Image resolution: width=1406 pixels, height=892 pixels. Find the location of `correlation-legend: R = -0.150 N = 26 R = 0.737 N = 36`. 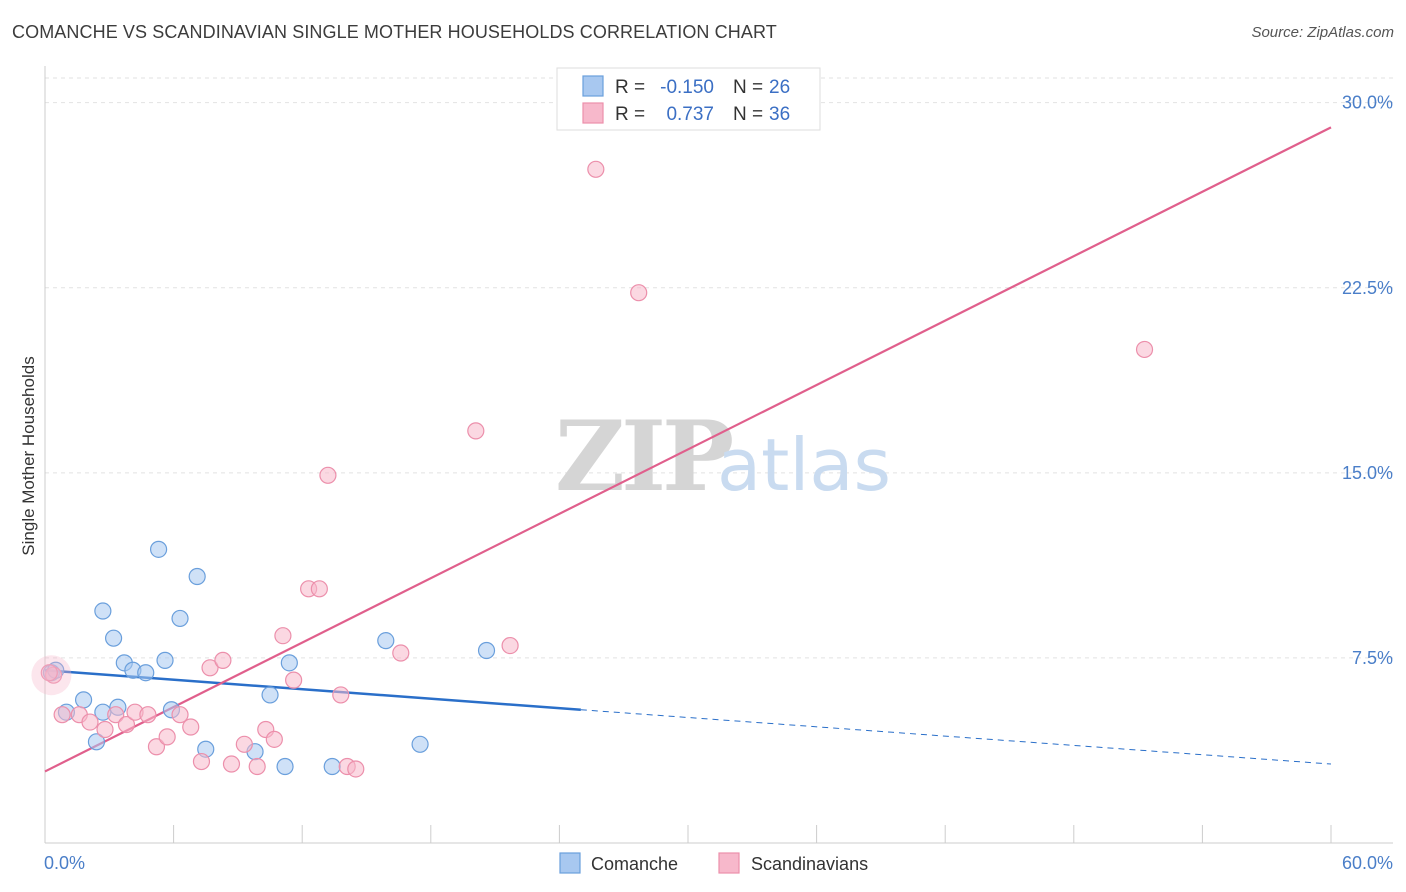

correlation-legend: R = -0.150 N = 26 R = 0.737 N = 36 is located at coordinates (688, 99).